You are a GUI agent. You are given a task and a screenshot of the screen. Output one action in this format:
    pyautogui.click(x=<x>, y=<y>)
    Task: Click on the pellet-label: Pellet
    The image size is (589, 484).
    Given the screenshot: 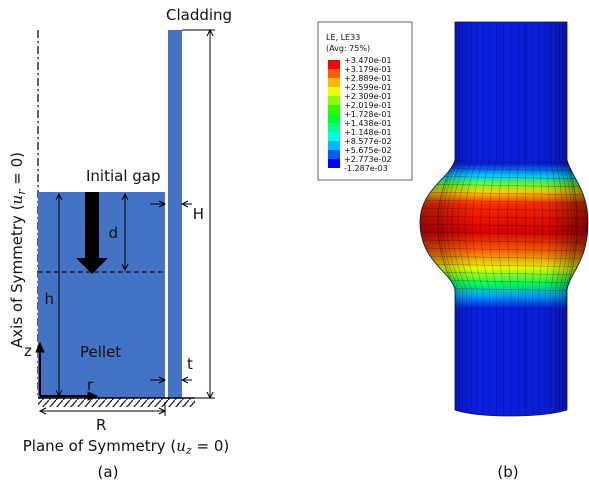 What is the action you would take?
    pyautogui.click(x=100, y=352)
    